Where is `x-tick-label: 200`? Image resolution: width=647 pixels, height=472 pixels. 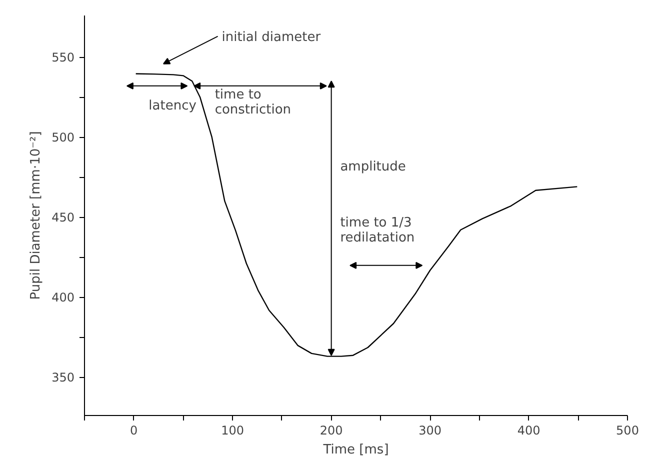
x-tick-label: 200 is located at coordinates (331, 431).